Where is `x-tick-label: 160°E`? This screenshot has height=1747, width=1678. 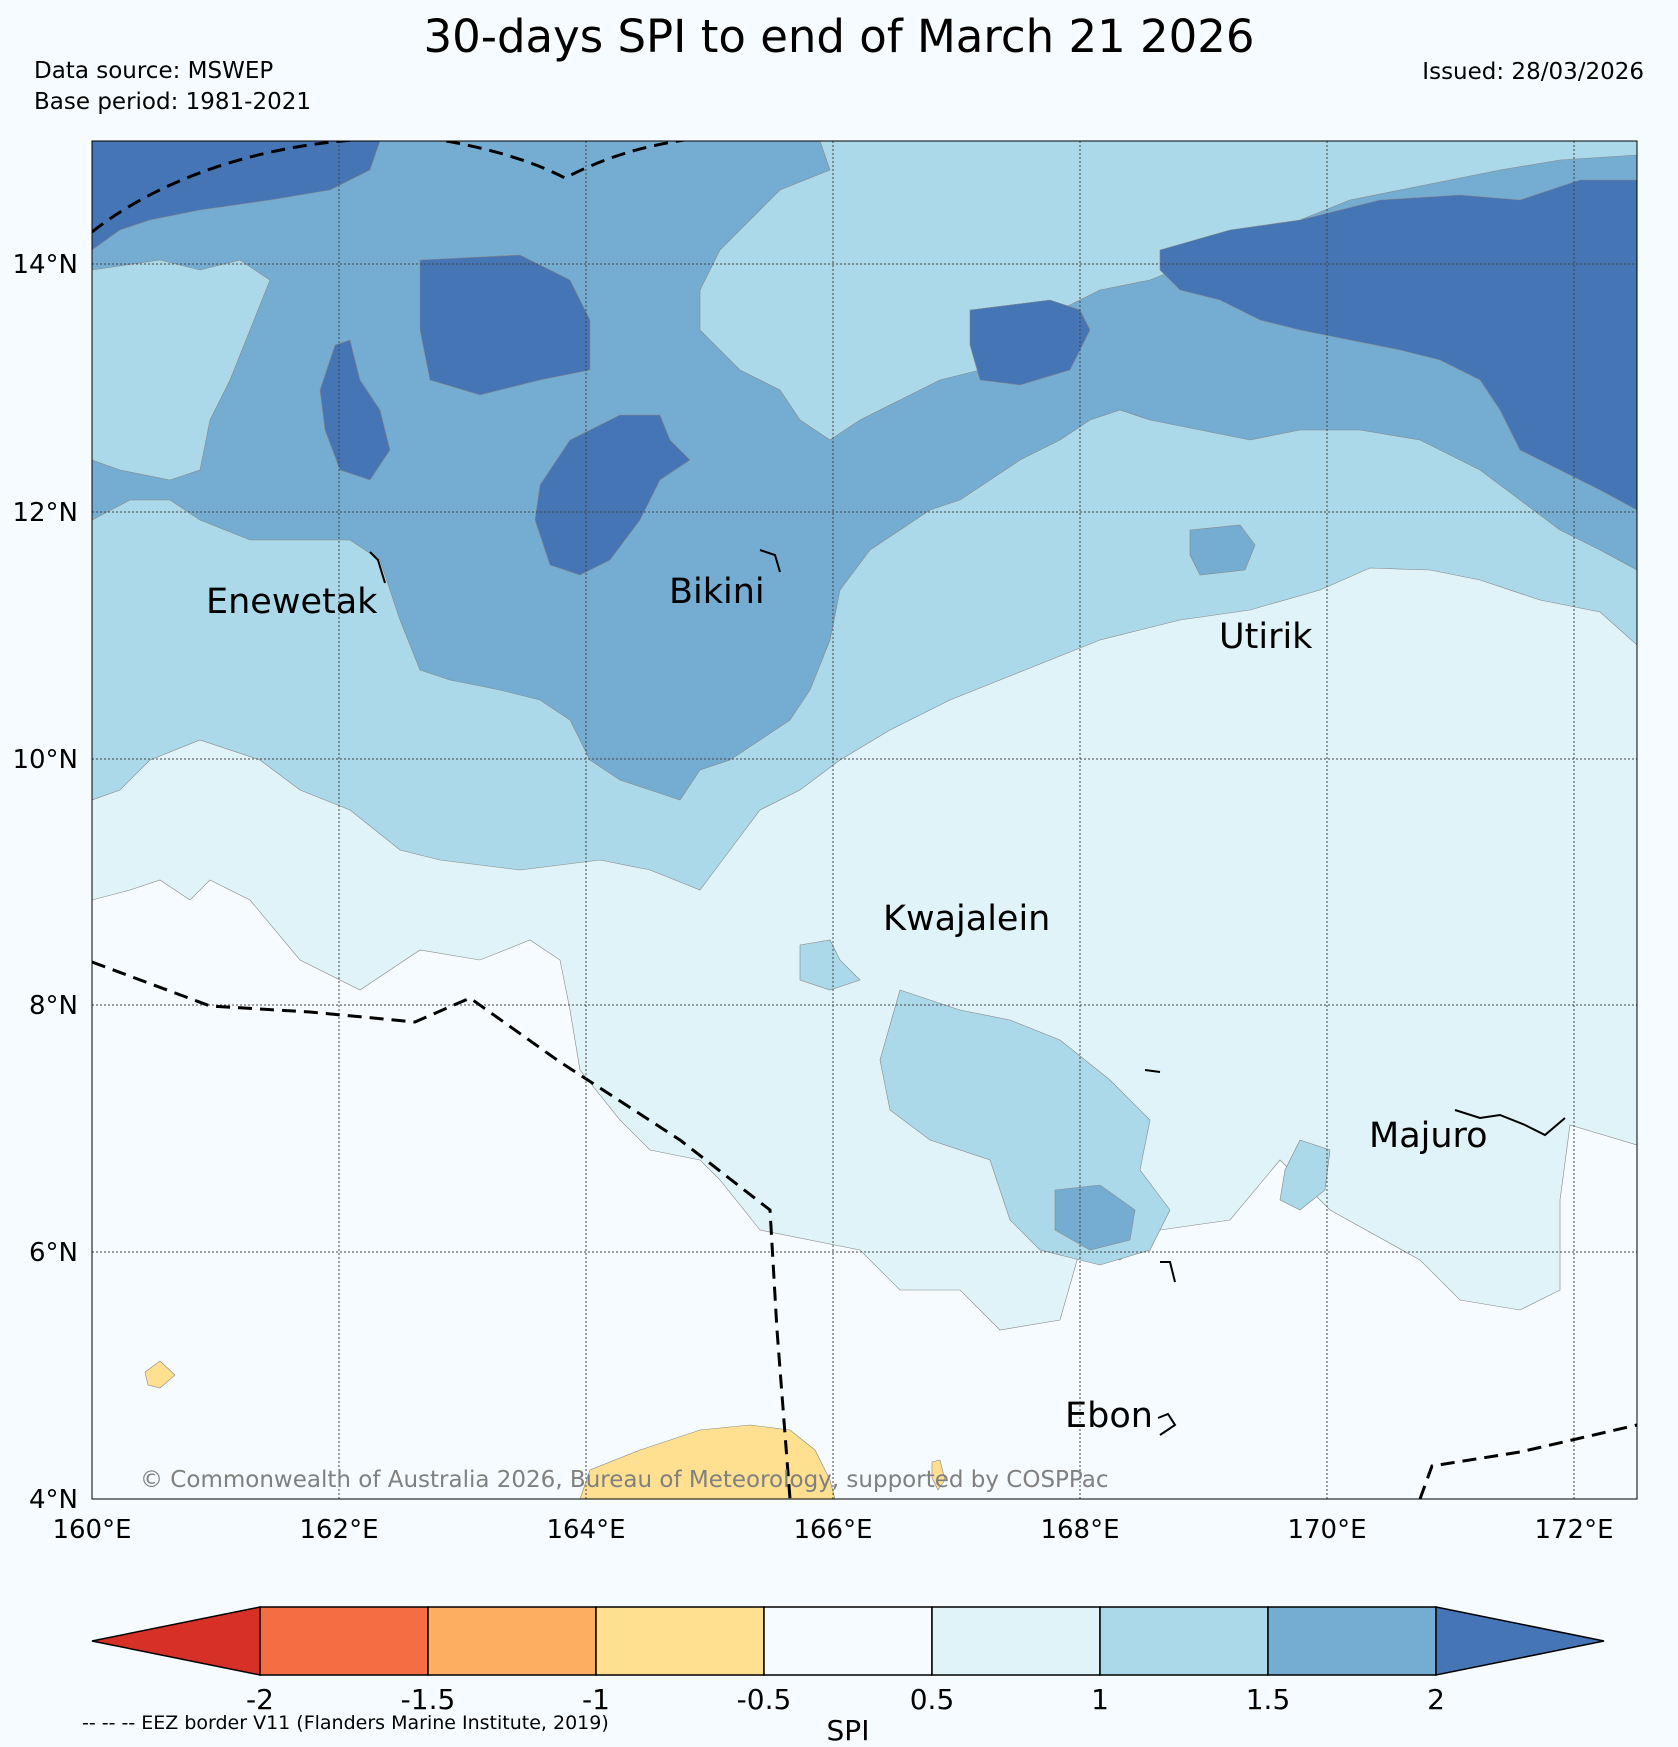
x-tick-label: 160°E is located at coordinates (91, 1530).